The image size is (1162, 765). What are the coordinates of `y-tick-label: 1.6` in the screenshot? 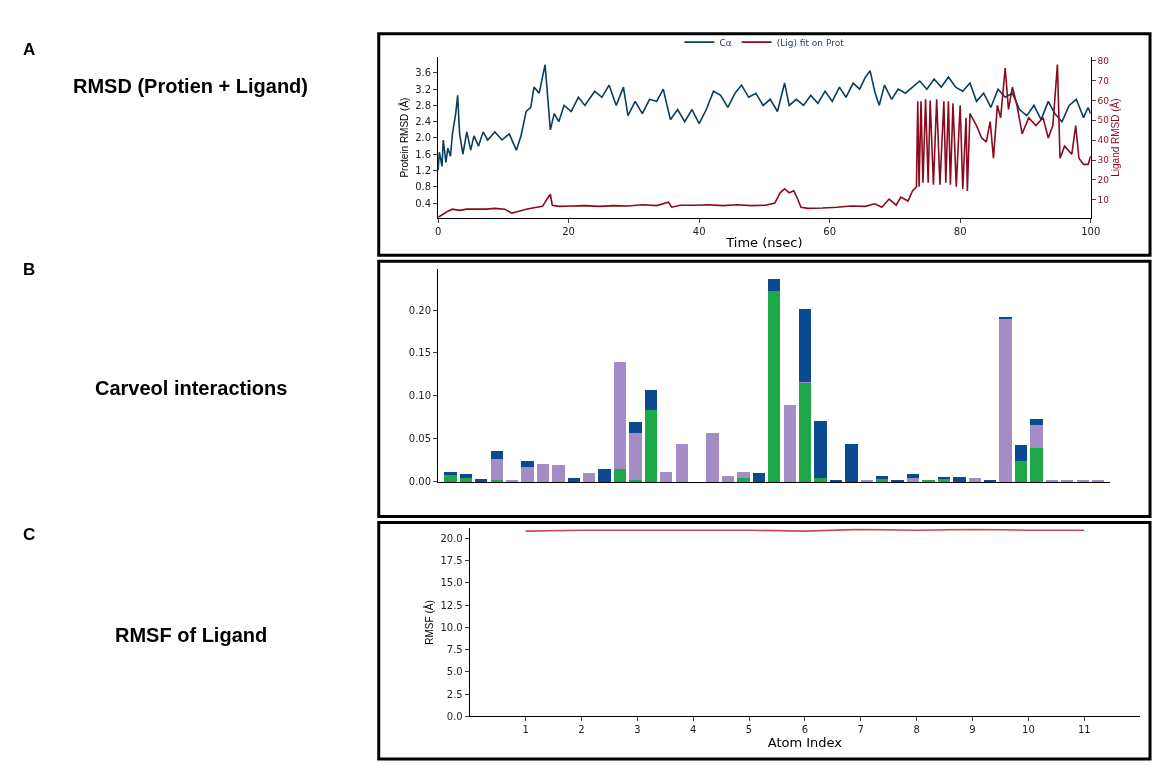 It's located at (423, 154).